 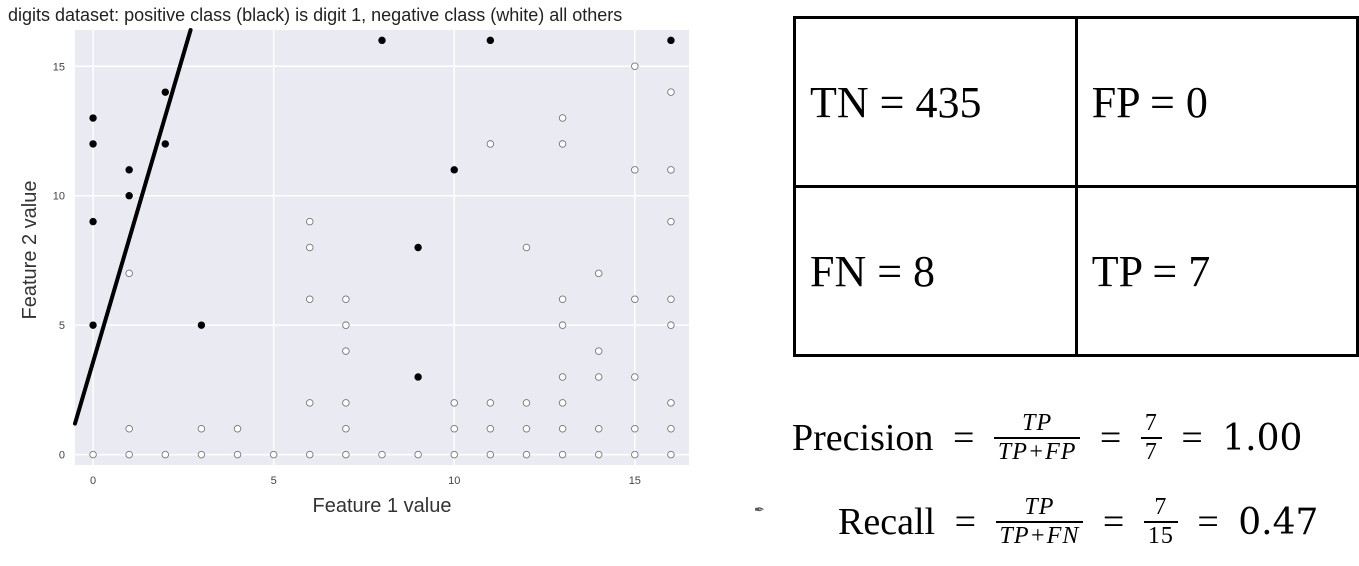 What do you see at coordinates (935, 102) in the screenshot?
I see `true-negative-cell: TN = 435` at bounding box center [935, 102].